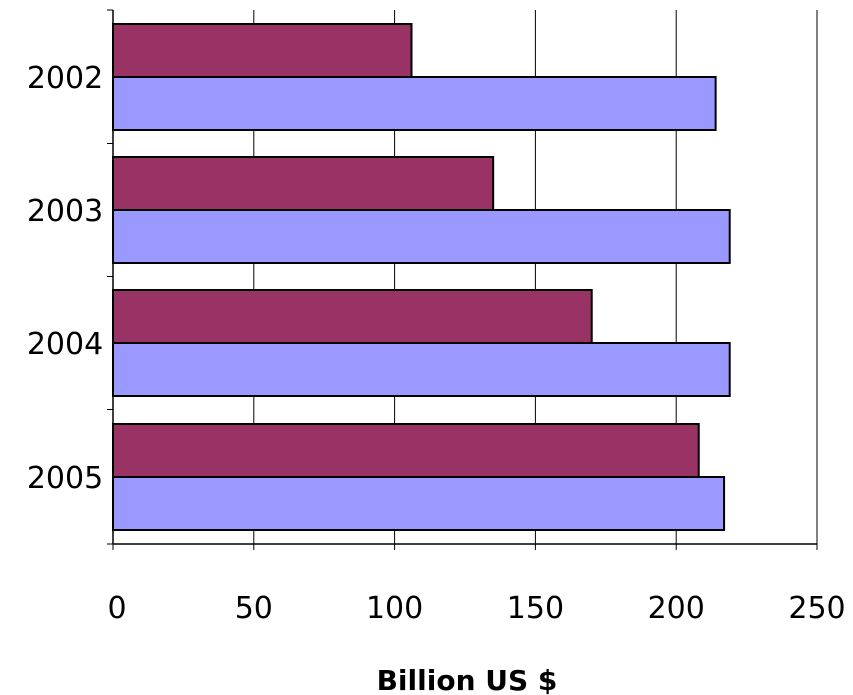 The width and height of the screenshot is (853, 695). I want to click on bar-series2-2004, so click(421, 369).